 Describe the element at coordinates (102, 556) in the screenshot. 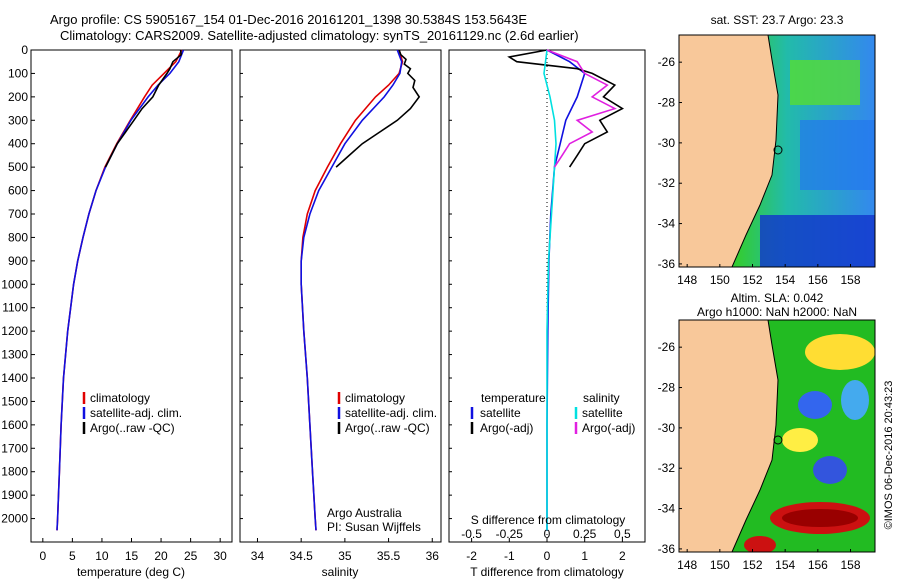

I see `x-tick-label: 10` at that location.